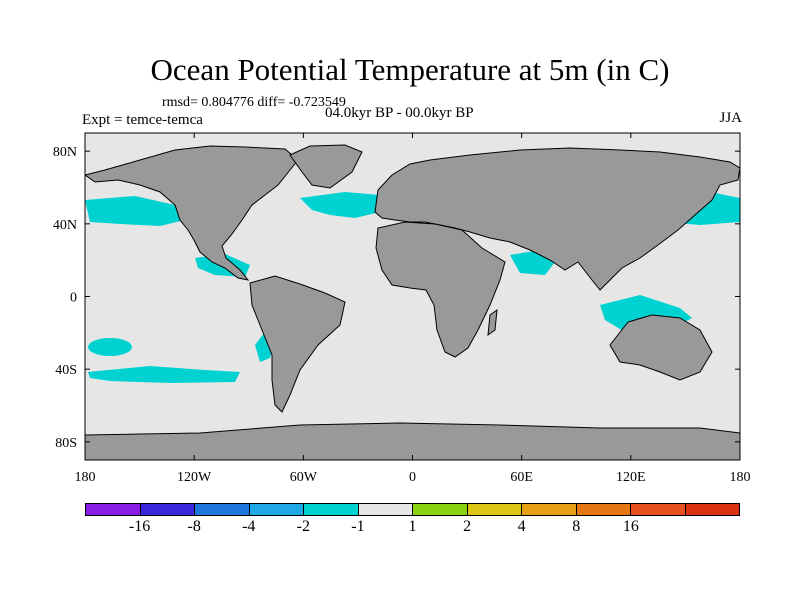 This screenshot has width=800, height=600. What do you see at coordinates (412, 526) in the screenshot?
I see `colorbar-label: 1` at bounding box center [412, 526].